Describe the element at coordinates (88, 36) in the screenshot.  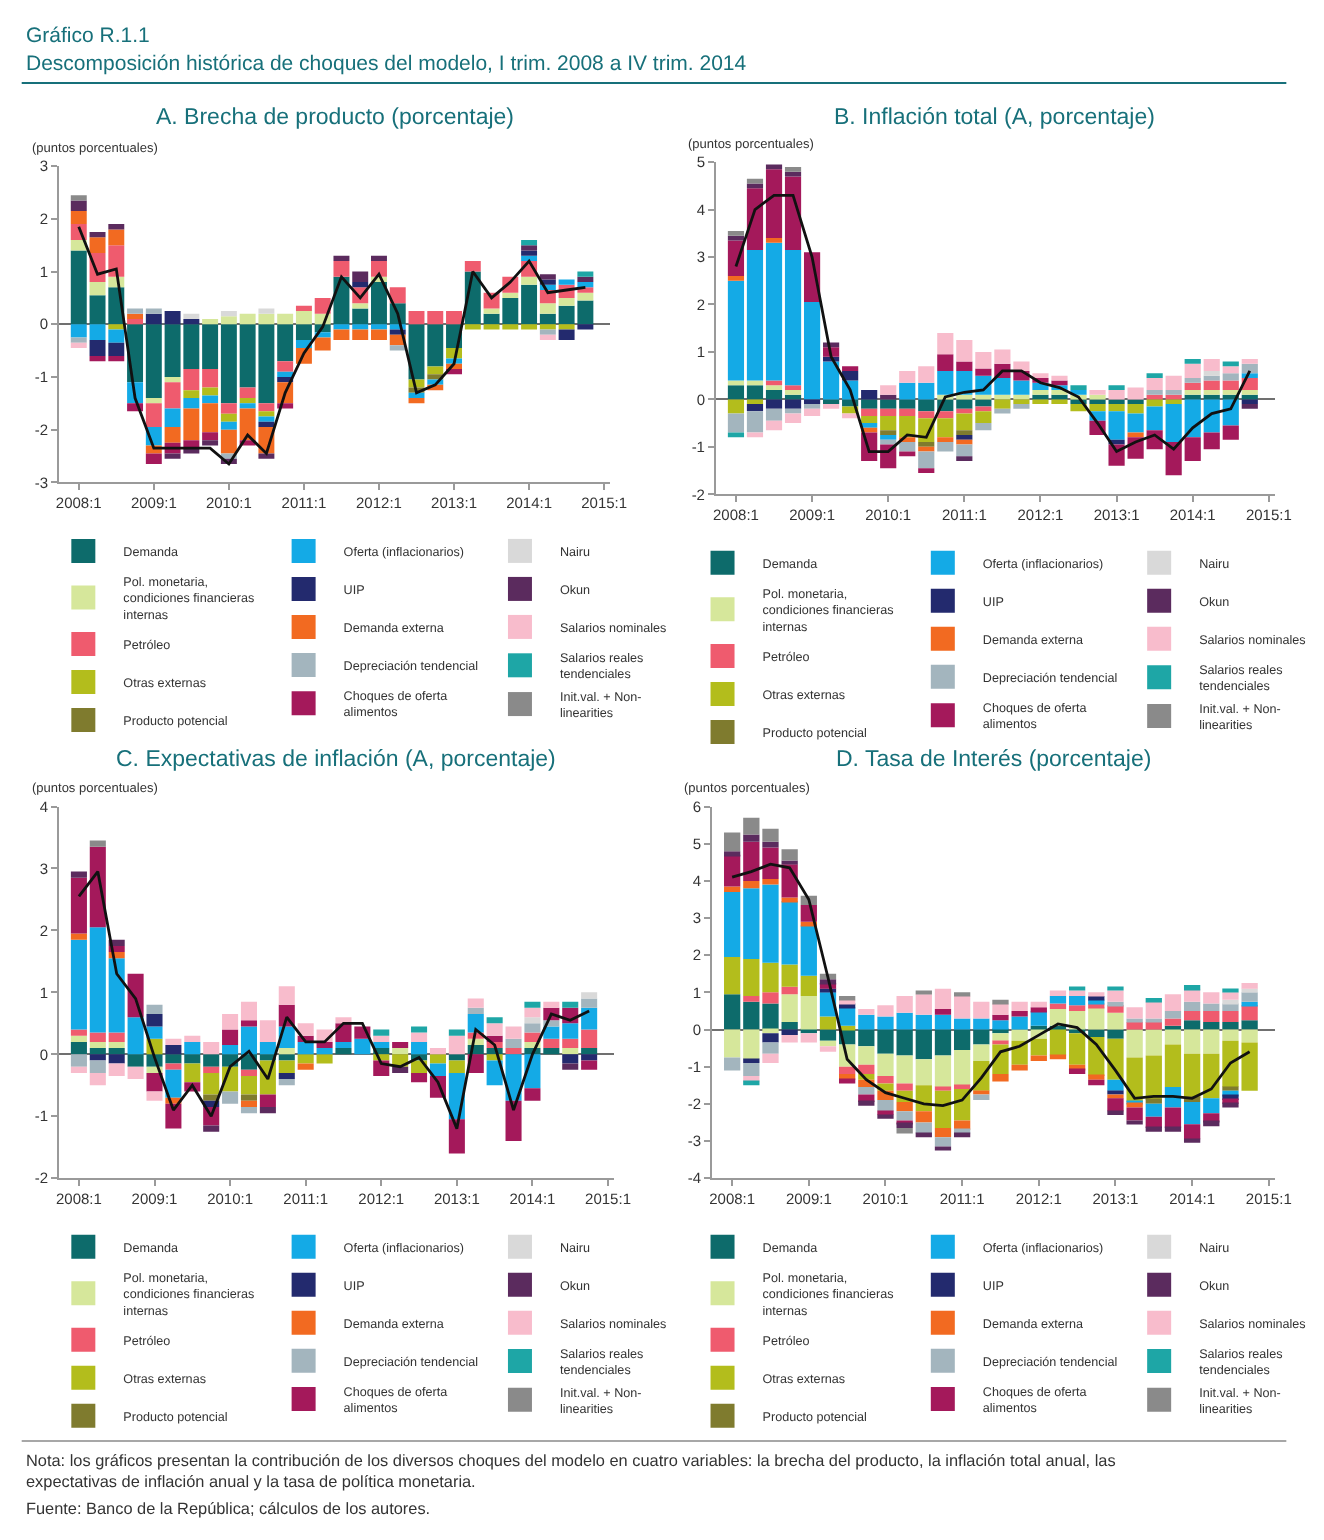
I see `text: Gráfico R.1.1` at that location.